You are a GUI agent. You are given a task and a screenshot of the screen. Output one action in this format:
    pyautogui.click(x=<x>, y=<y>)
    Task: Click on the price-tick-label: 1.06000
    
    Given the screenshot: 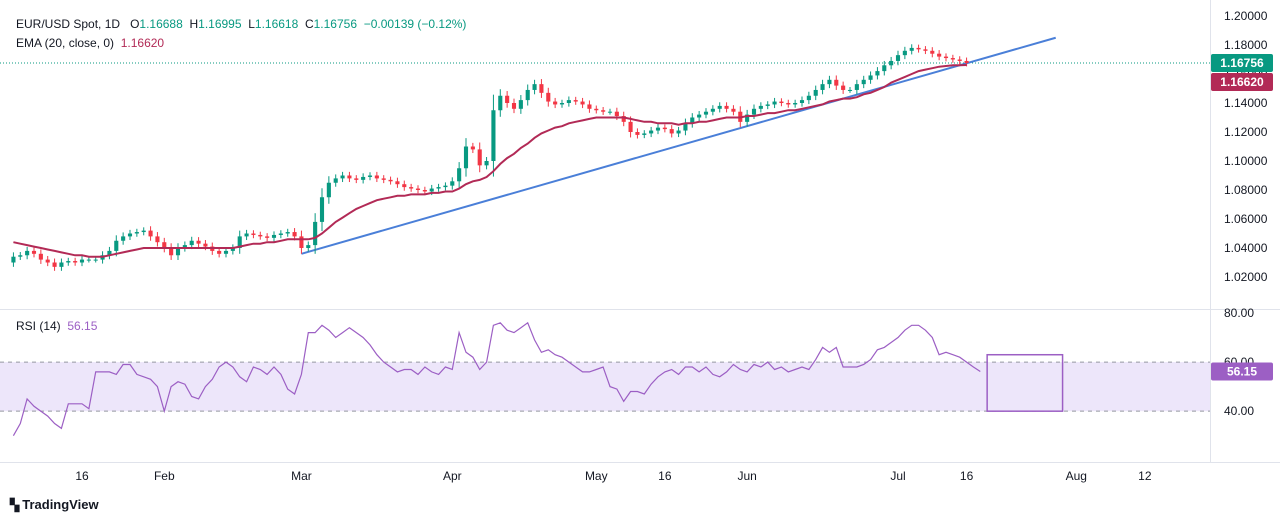 What is the action you would take?
    pyautogui.click(x=1246, y=219)
    